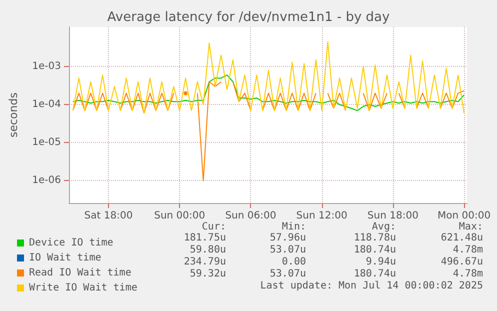 The height and width of the screenshot is (311, 497). Describe the element at coordinates (214, 227) in the screenshot. I see `text: Cur:` at that location.